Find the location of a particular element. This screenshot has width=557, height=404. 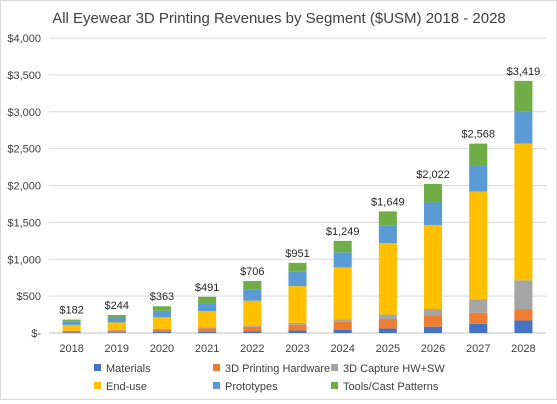

total-label-2022: $706 is located at coordinates (252, 272).